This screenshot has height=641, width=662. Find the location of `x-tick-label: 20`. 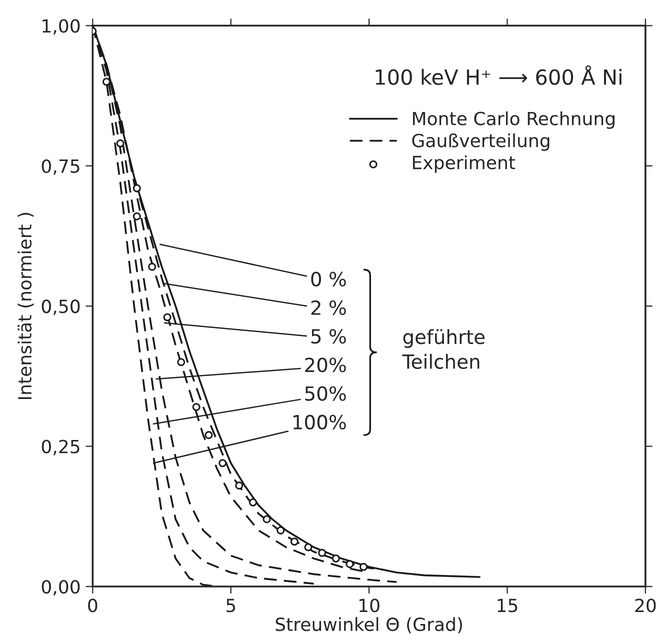

x-tick-label: 20 is located at coordinates (645, 605).